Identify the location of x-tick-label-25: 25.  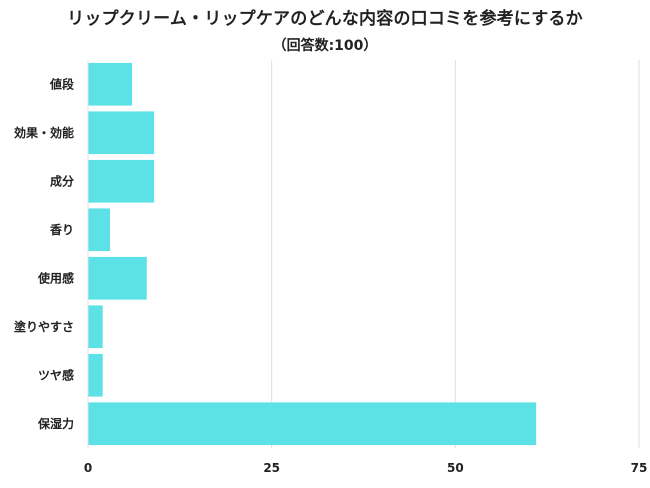
(271, 468).